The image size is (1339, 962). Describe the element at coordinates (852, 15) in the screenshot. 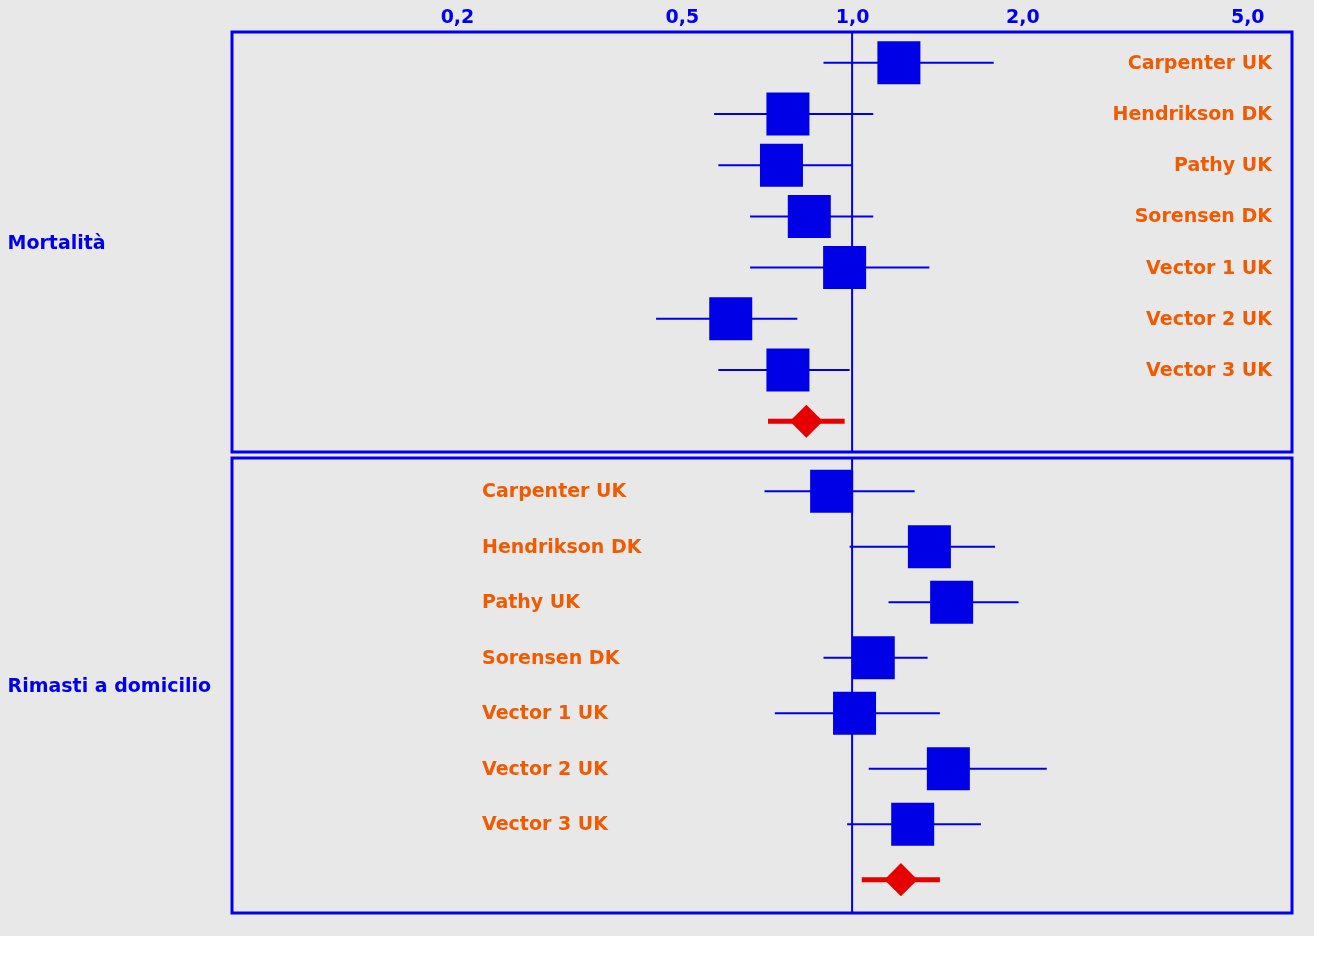

I see `x-tick-label: 1,0` at that location.